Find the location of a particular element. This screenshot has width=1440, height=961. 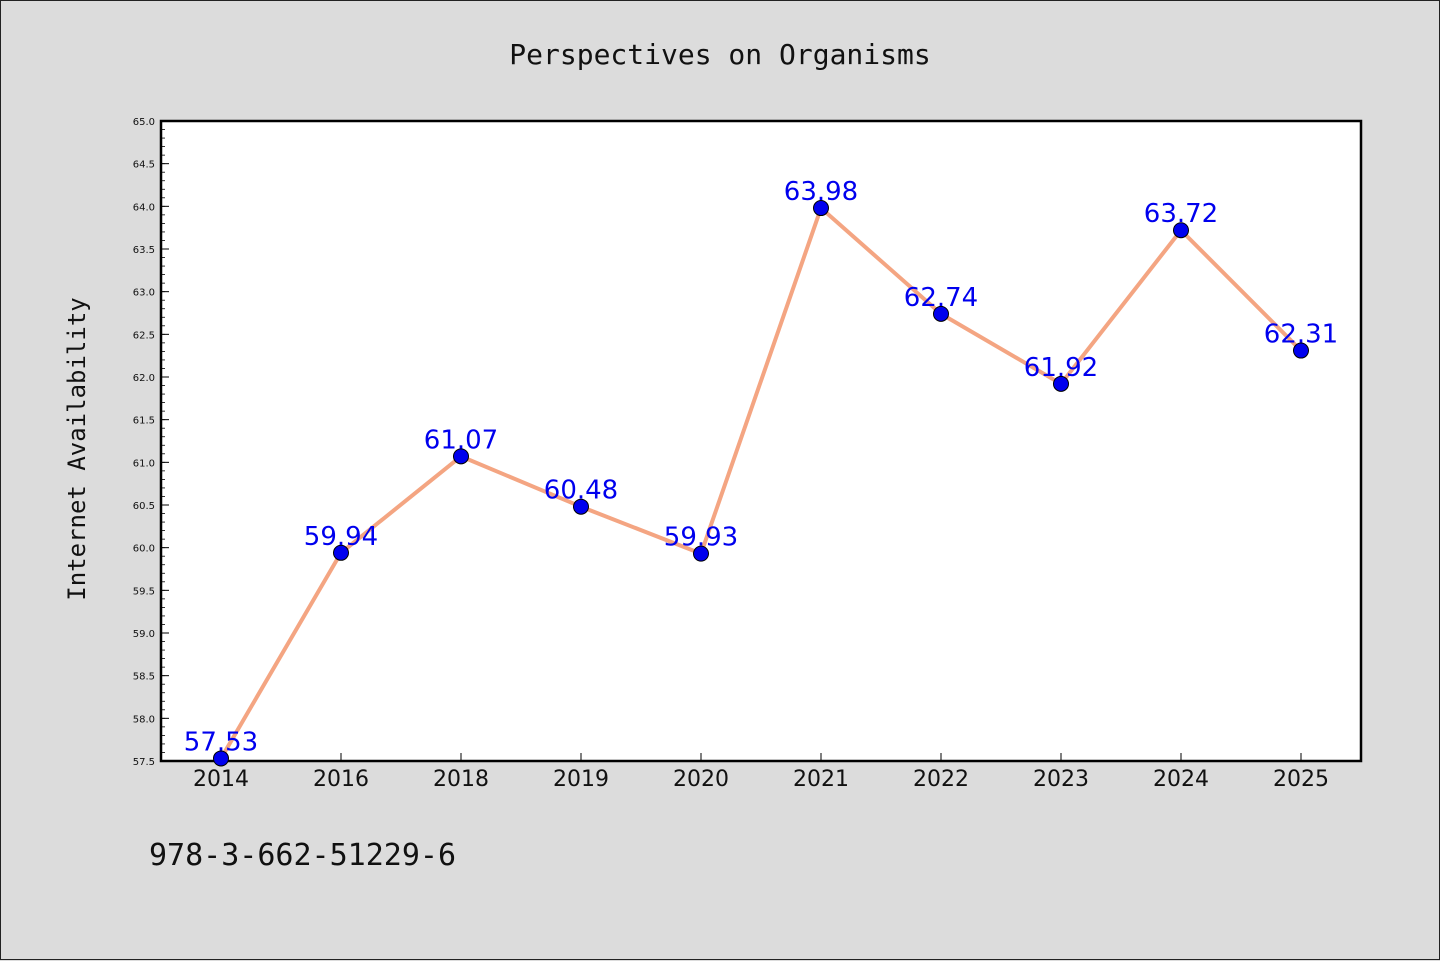

x-tick-label: 2024 is located at coordinates (1181, 779).